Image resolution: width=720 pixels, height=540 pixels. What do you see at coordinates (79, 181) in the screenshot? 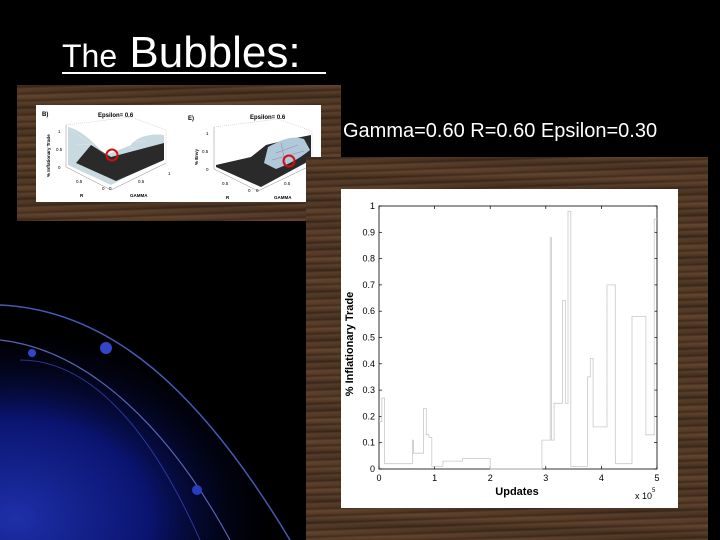
I see `inset-b-xtick-1: 0.5` at bounding box center [79, 181].